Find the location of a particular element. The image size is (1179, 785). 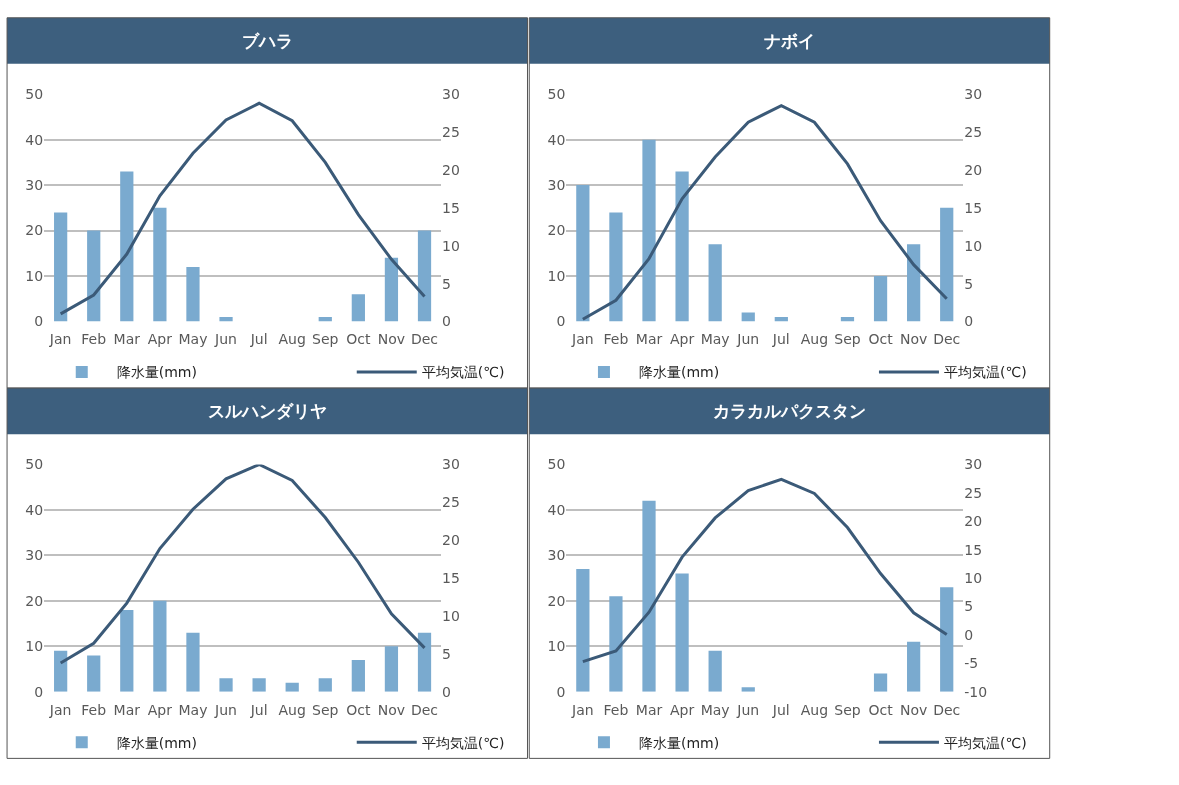

chart-title: カラカルパクスタン is located at coordinates (789, 411).